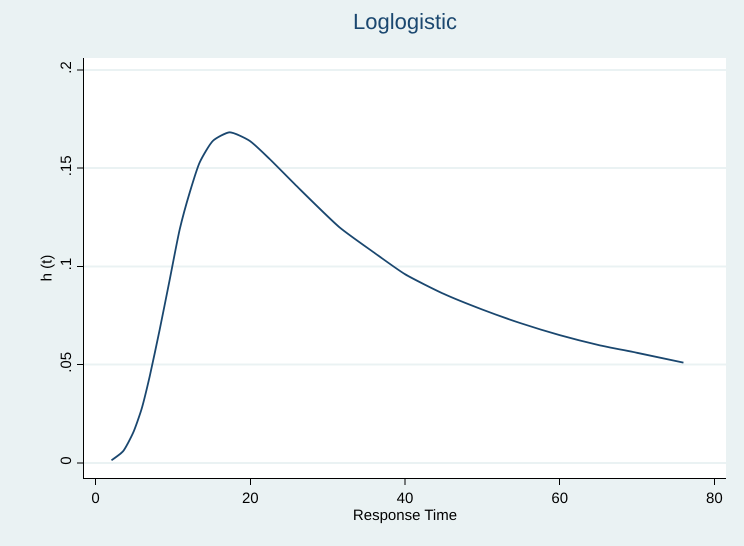 The image size is (744, 546). I want to click on x-tick-label: 20, so click(250, 498).